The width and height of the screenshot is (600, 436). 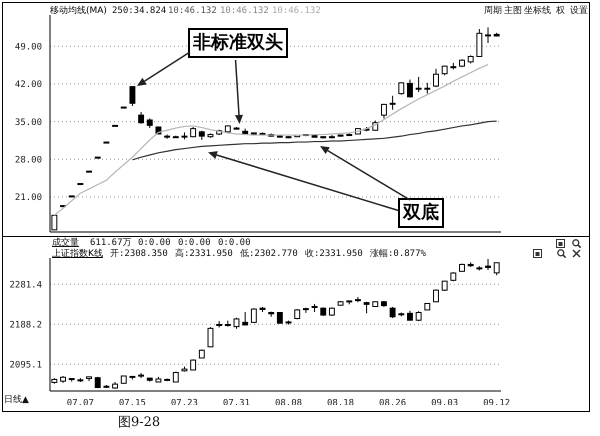 What do you see at coordinates (78, 11) in the screenshot?
I see `chart-title: 移动均线(MA)` at bounding box center [78, 11].